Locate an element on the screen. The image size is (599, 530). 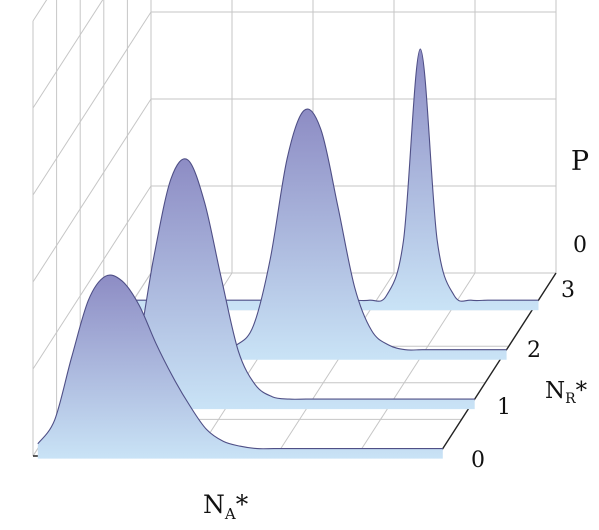
z-axis-label: P is located at coordinates (580, 161).